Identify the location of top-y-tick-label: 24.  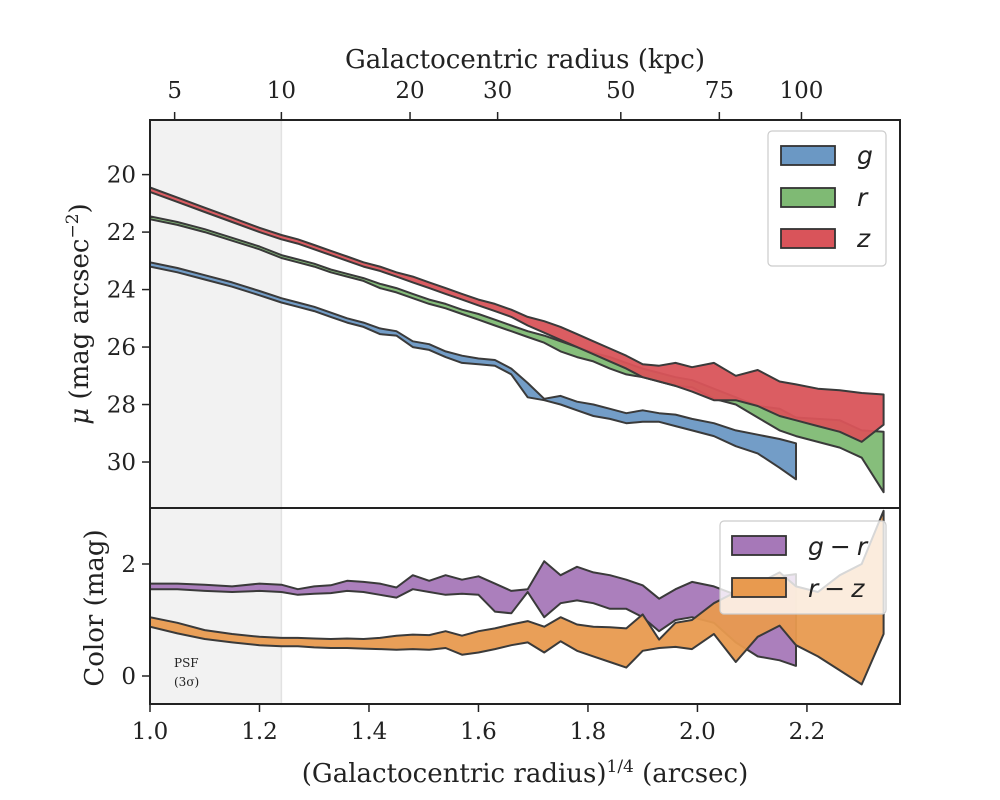
(121, 291).